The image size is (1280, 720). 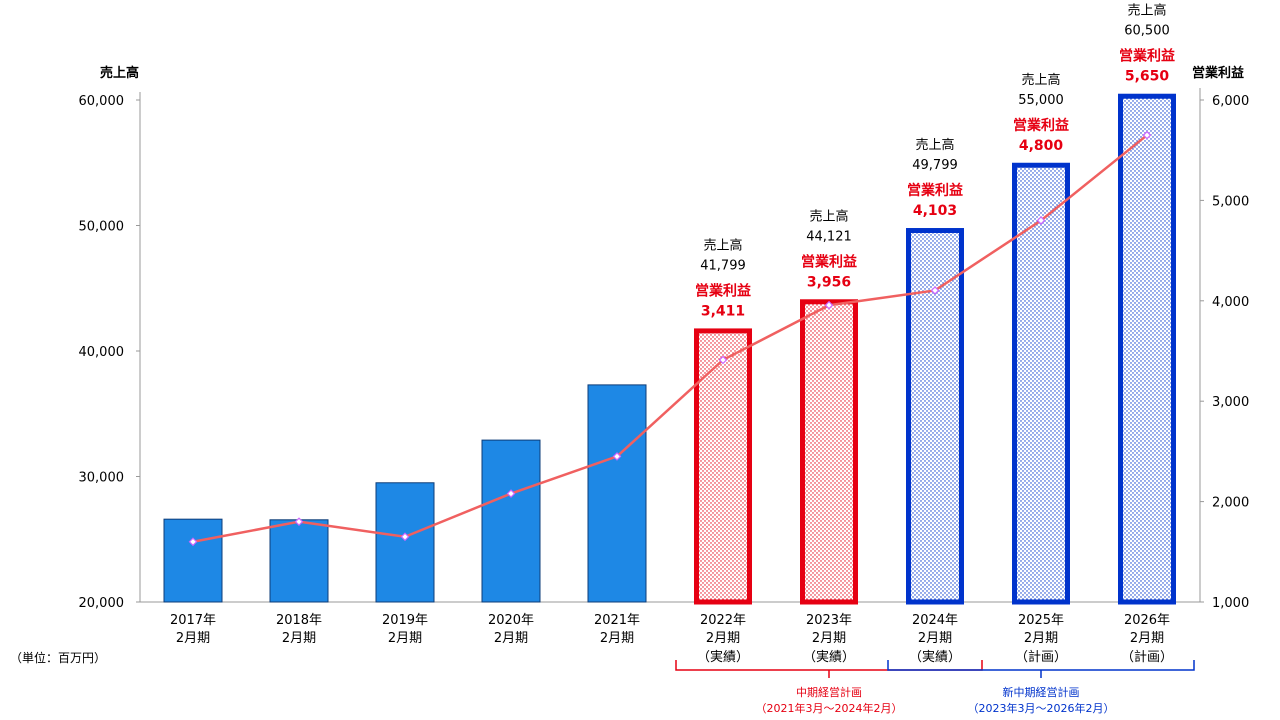 What do you see at coordinates (935, 211) in the screenshot?
I see `profit-value-label: 4,103` at bounding box center [935, 211].